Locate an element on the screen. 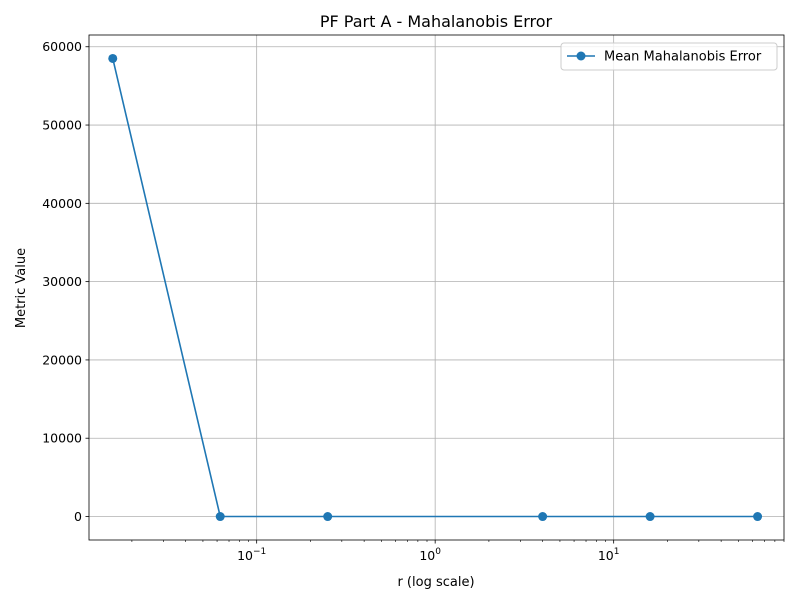 The width and height of the screenshot is (800, 604). legend: Mean Mahalanobis Error is located at coordinates (669, 56).